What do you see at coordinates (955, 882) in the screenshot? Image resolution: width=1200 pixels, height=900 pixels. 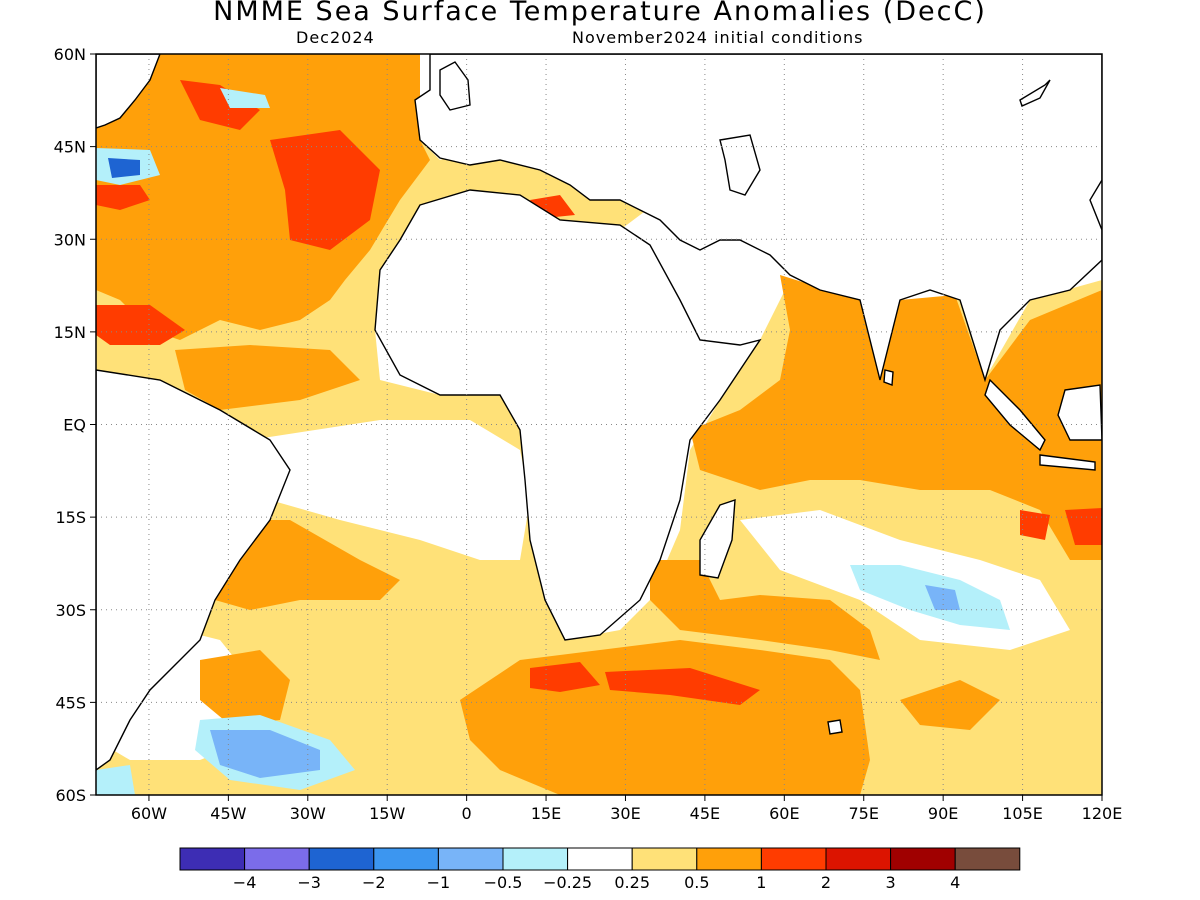 I see `colorbar-label: 4` at bounding box center [955, 882].